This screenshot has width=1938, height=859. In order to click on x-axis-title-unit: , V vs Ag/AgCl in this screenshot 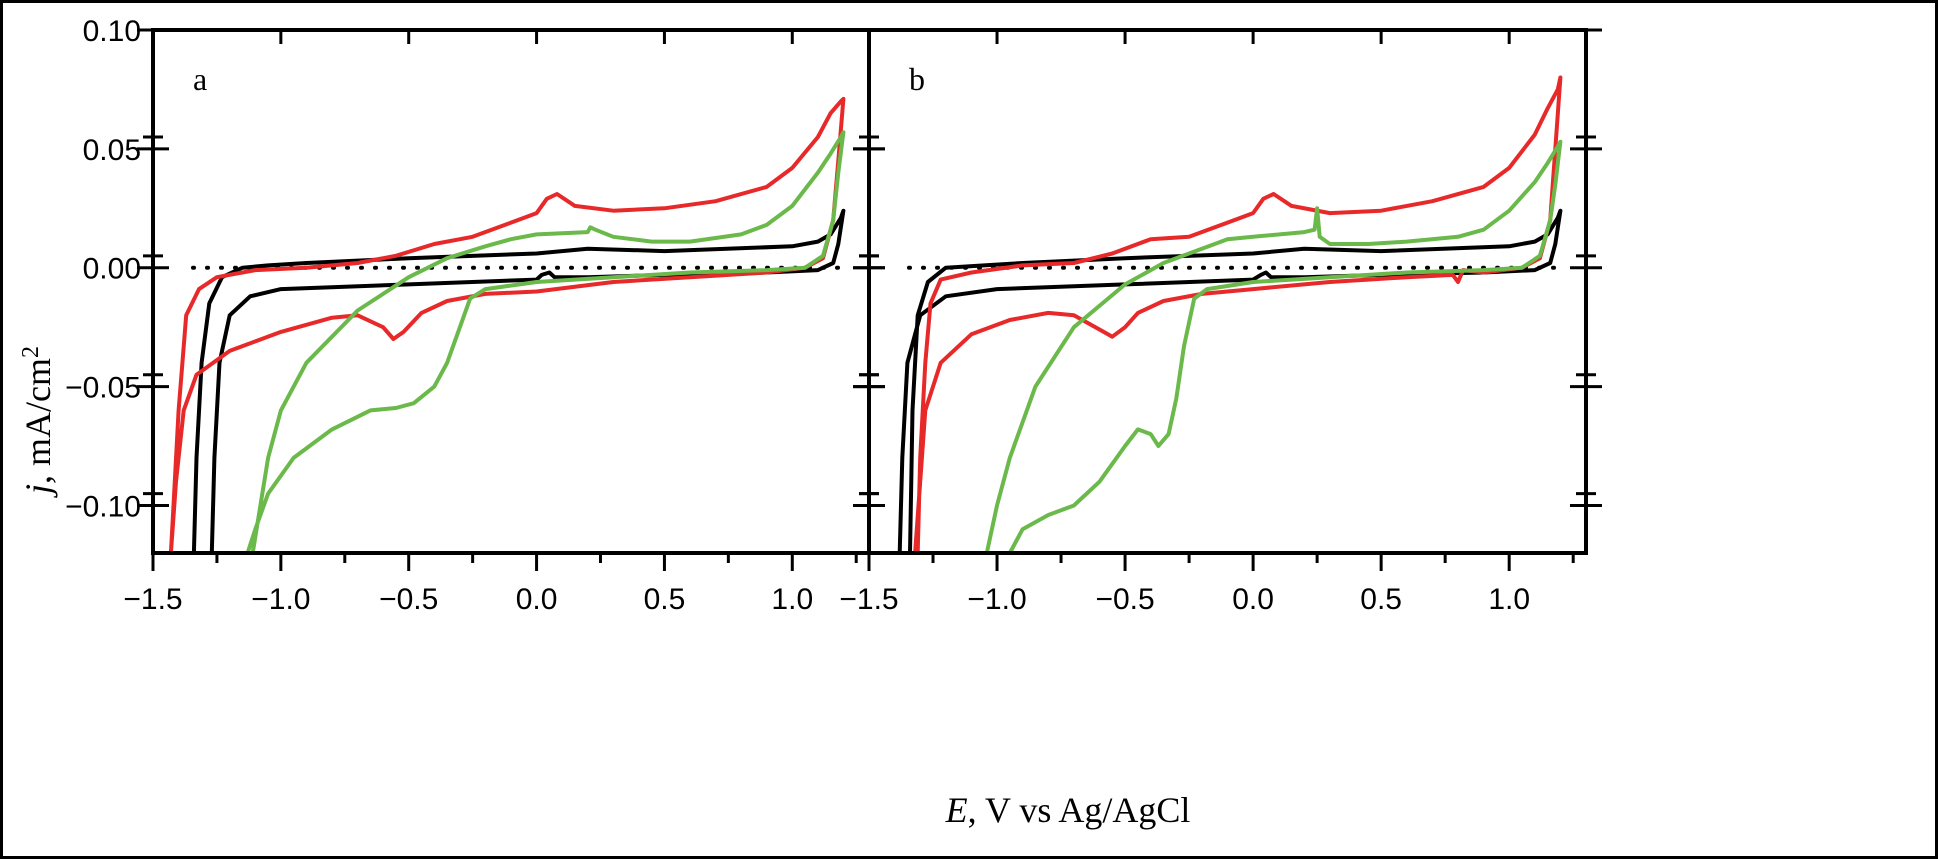, I will do `click(1079, 810)`.